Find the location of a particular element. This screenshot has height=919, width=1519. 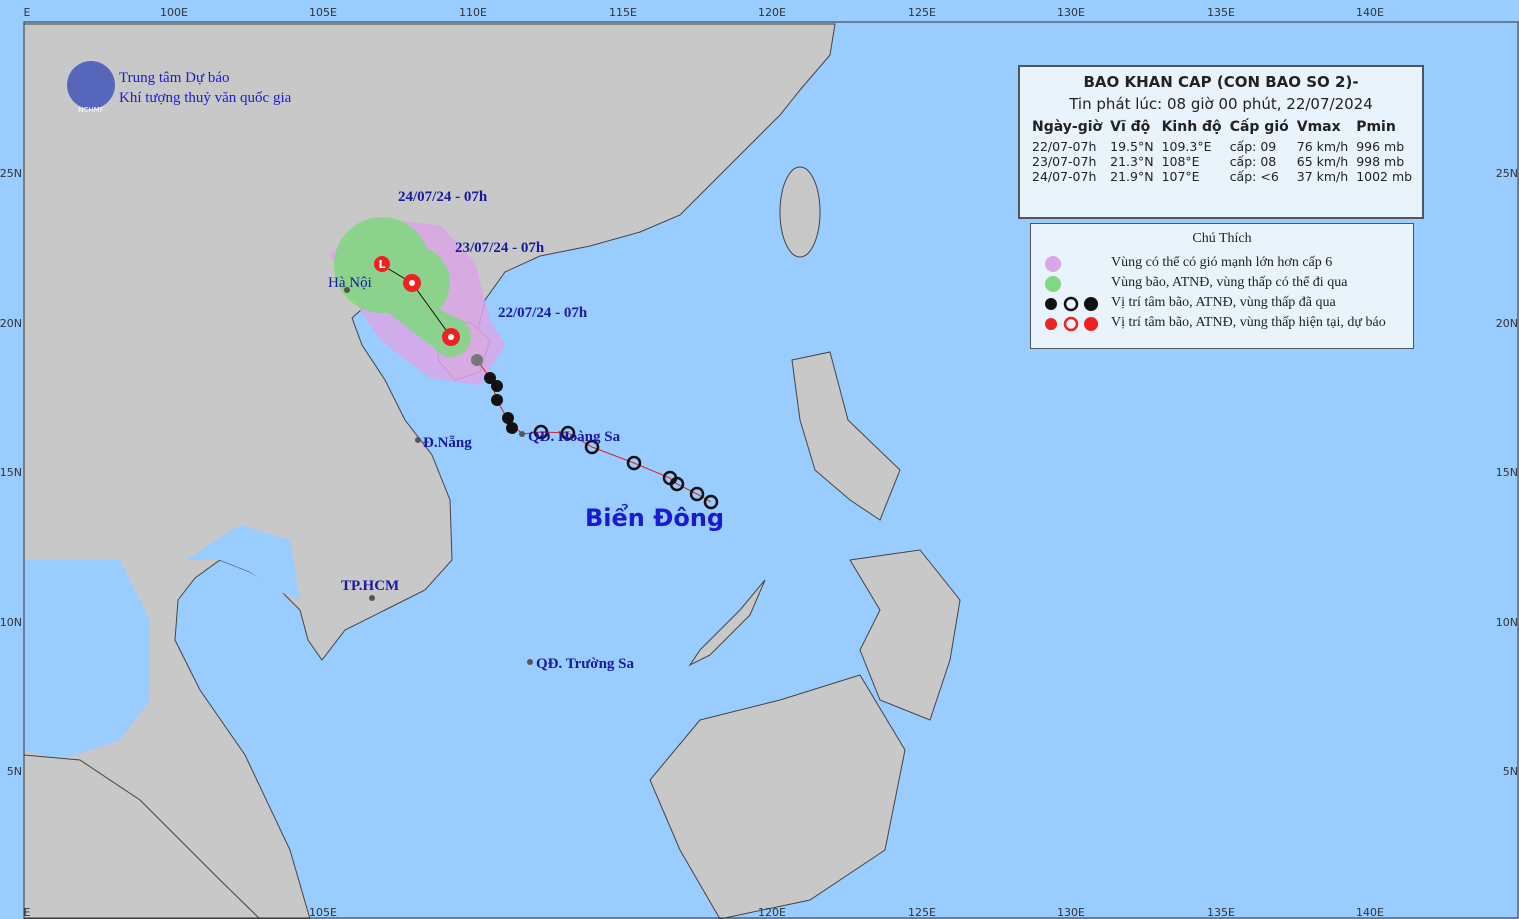

column-header: Vĩ độ is located at coordinates (1130, 127).